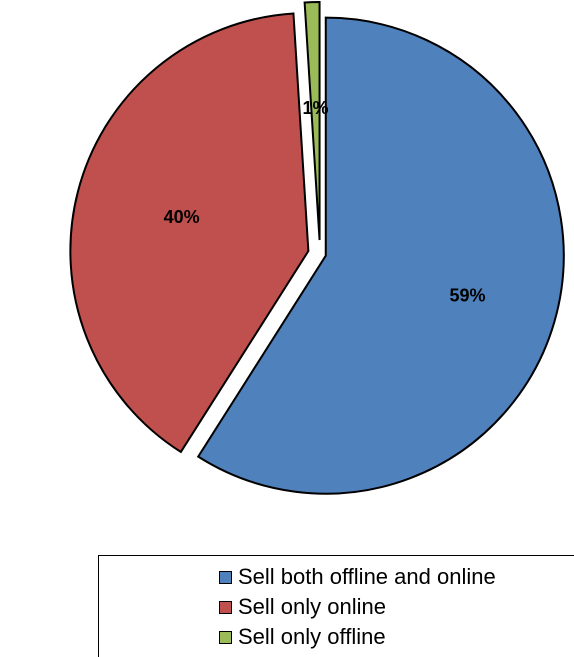 Image resolution: width=574 pixels, height=657 pixels. What do you see at coordinates (396, 637) in the screenshot?
I see `legend-item-sell-offline: Sell only offline` at bounding box center [396, 637].